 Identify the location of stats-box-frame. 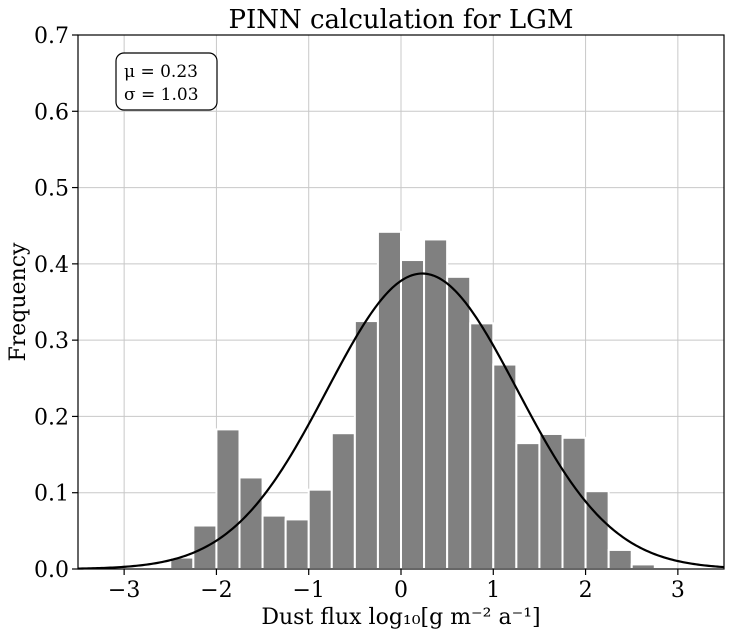
(166, 81).